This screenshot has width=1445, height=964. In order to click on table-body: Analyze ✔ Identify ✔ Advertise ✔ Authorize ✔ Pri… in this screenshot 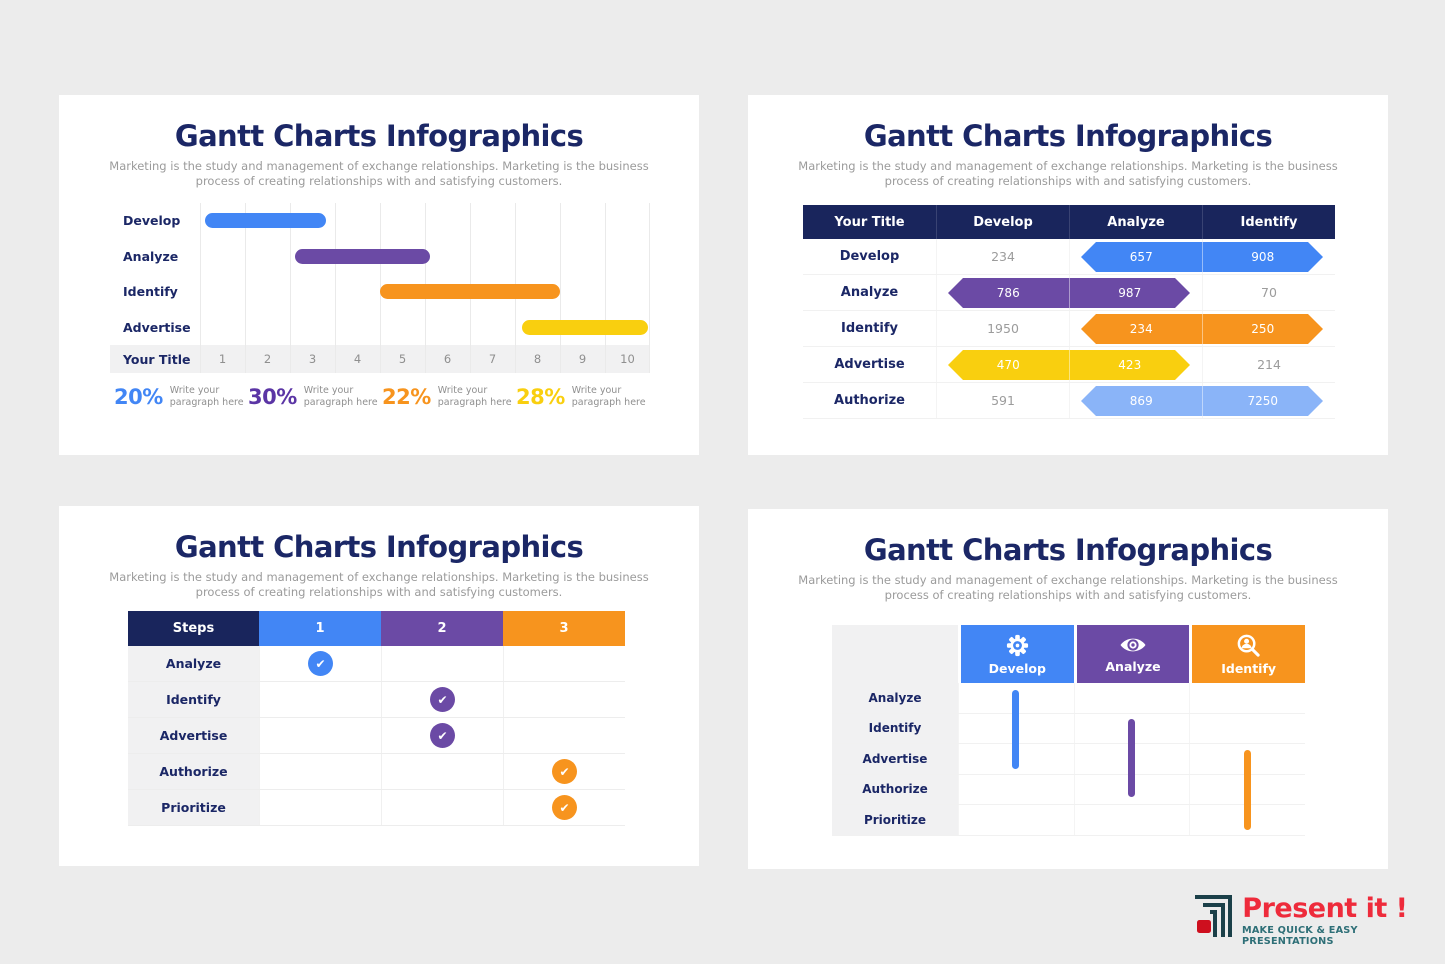, I will do `click(376, 736)`.